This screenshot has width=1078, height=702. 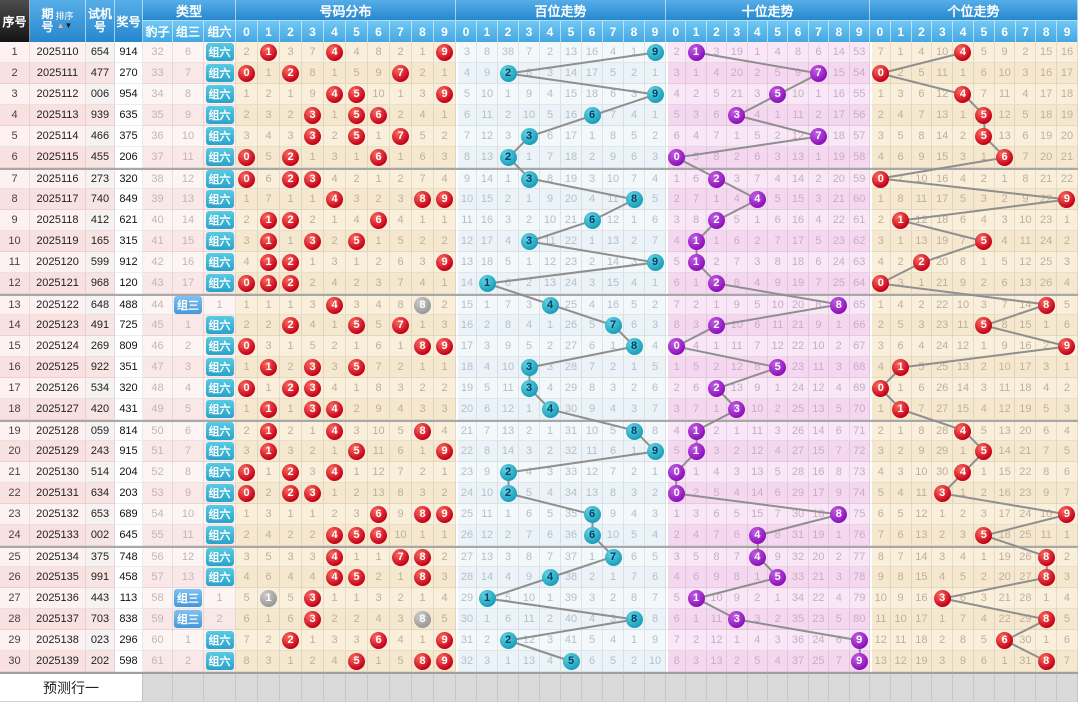 I want to click on units-cell: 23, so click(x=1026, y=493).